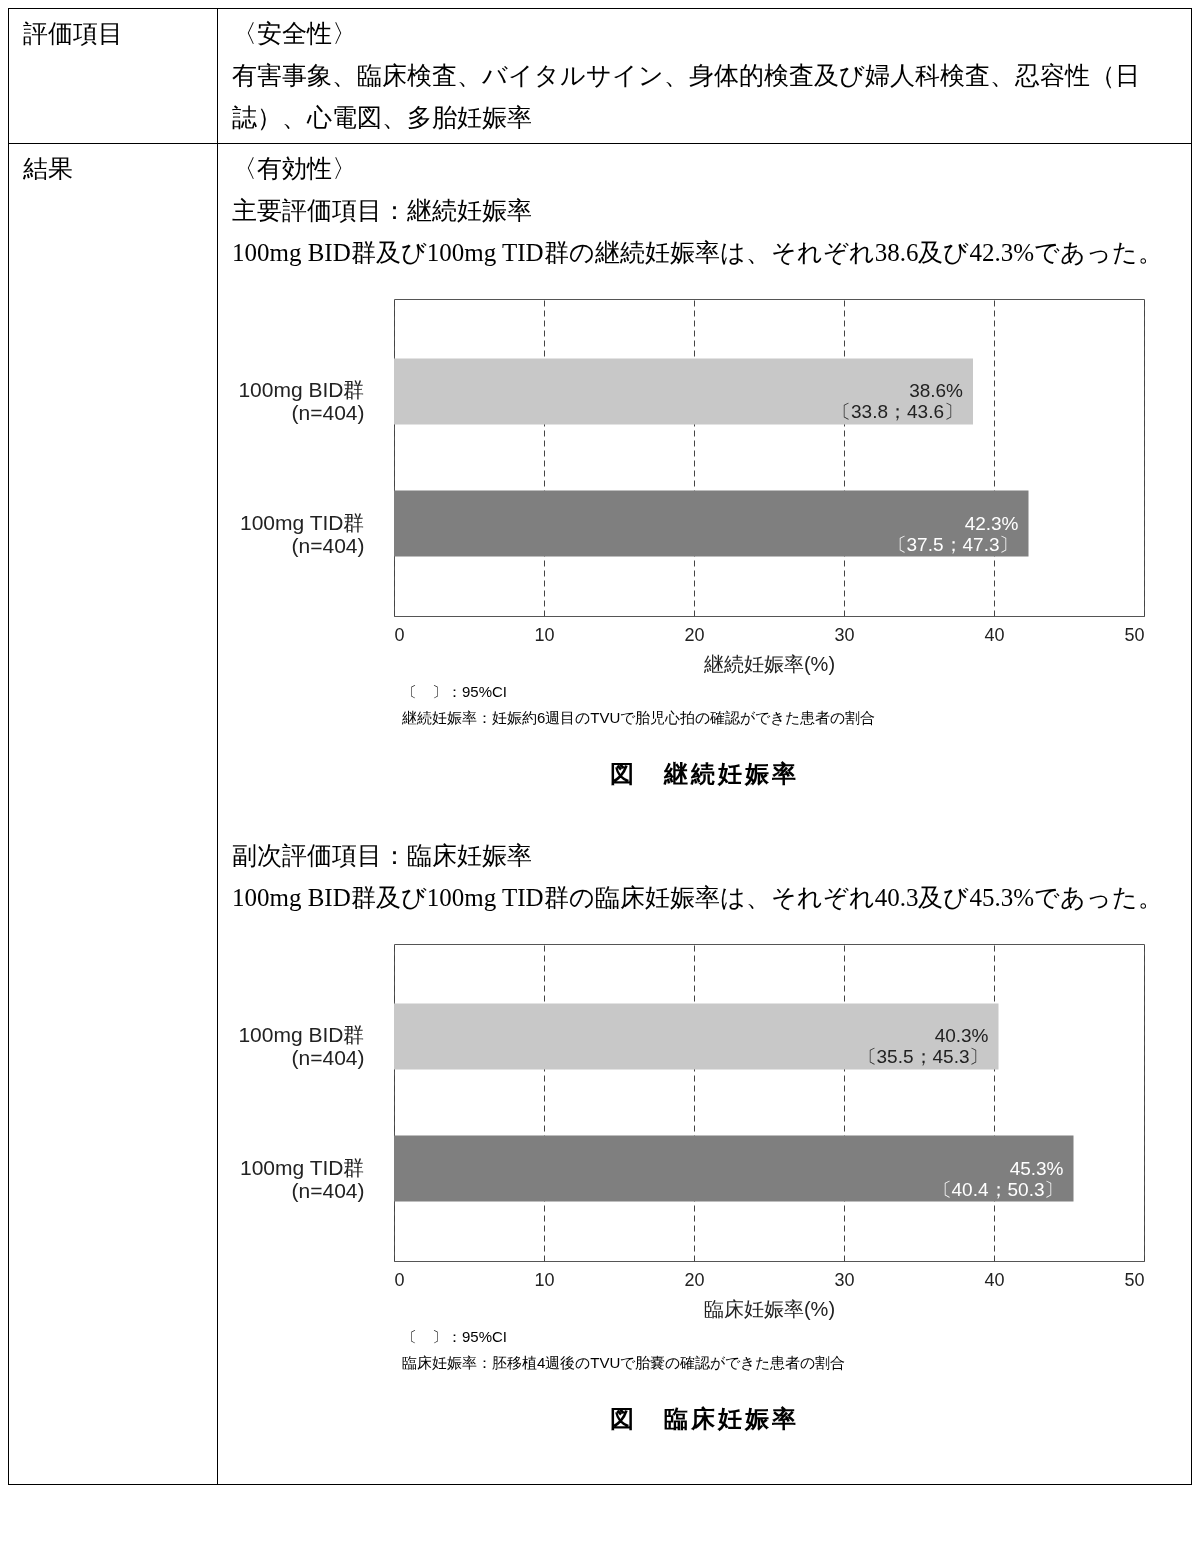  I want to click on data-label: 42.3% 〔37.5；47.3〕, so click(953, 533).